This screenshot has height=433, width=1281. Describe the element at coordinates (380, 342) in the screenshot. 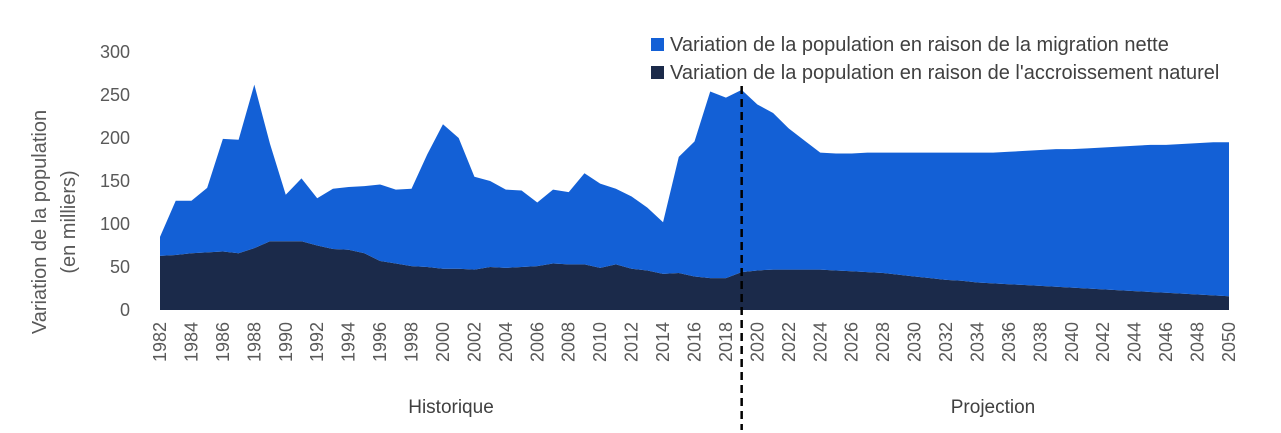

I see `x-tick-label: 1996` at that location.